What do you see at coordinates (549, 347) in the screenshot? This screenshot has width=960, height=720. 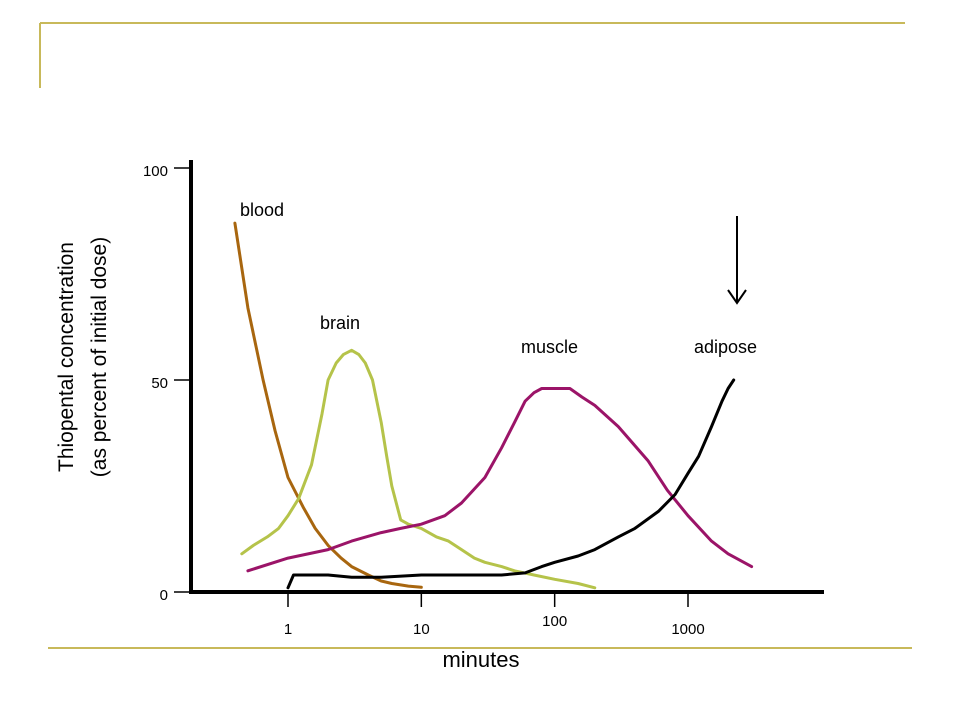 I see `series-label-muscle: muscle` at bounding box center [549, 347].